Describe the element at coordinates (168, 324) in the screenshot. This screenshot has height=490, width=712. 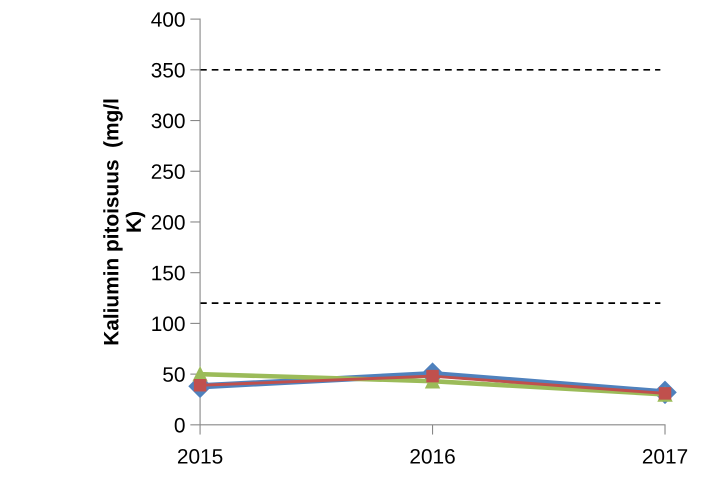
I see `y-tick-label: 100` at that location.